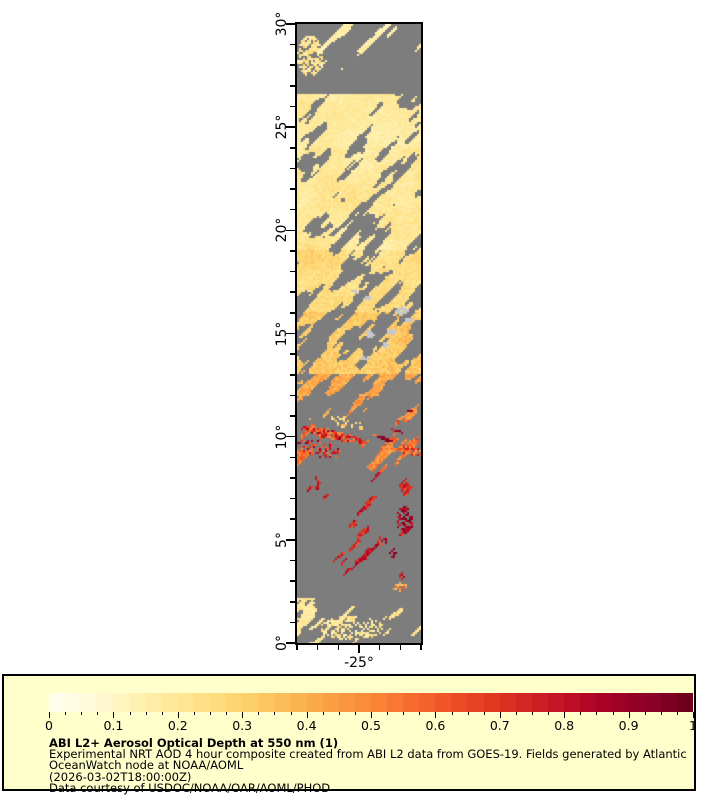  What do you see at coordinates (282, 230) in the screenshot?
I see `lat-tick-label: 20°` at bounding box center [282, 230].